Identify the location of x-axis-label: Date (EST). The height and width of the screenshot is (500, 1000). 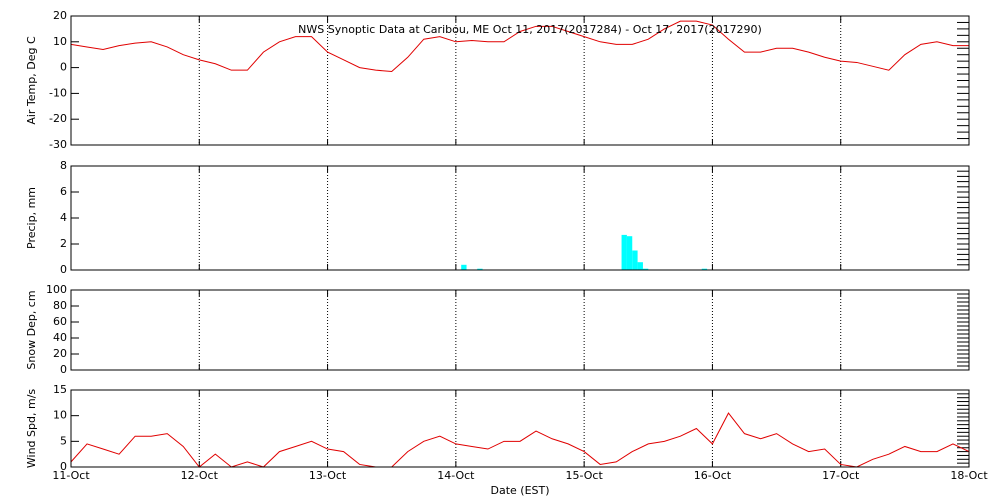
(519, 490).